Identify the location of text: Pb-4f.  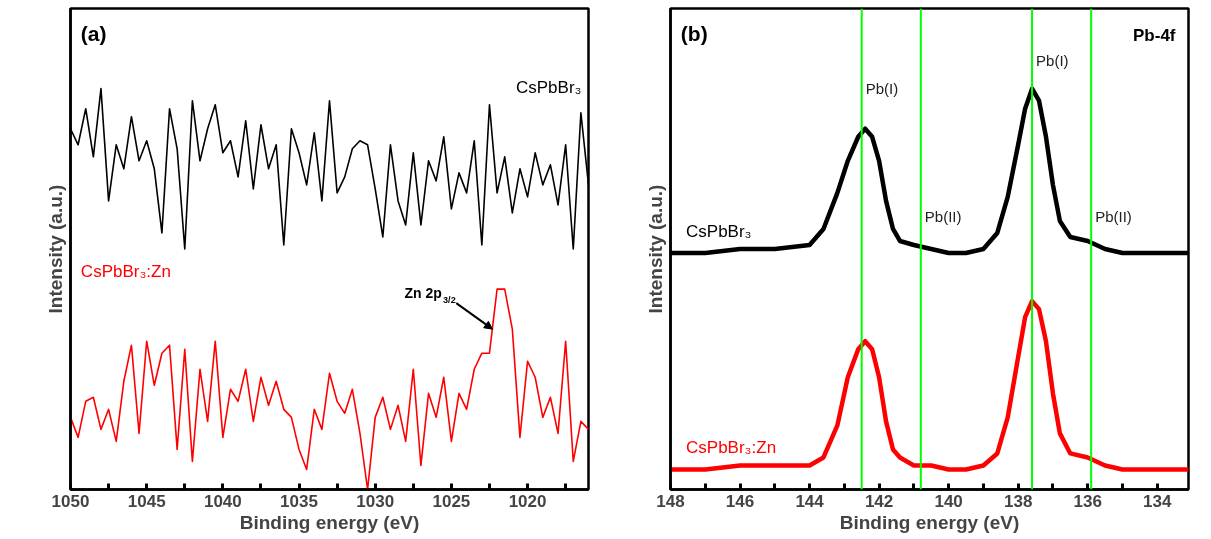
(1154, 35).